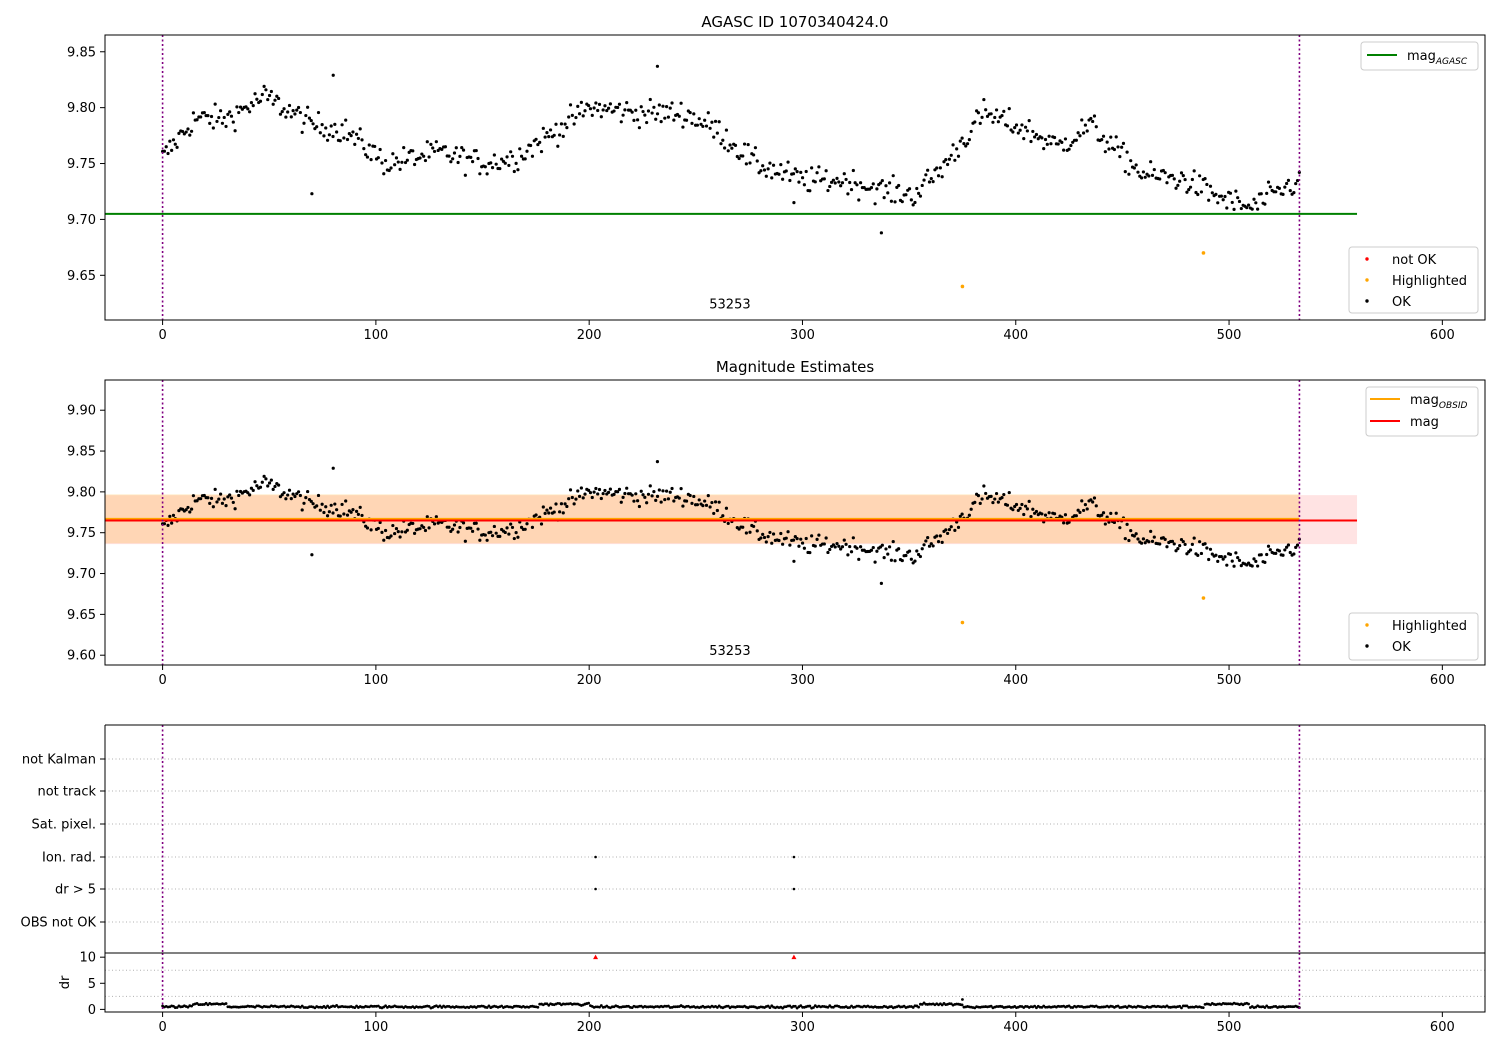 The height and width of the screenshot is (1050, 1500). Describe the element at coordinates (1442, 1027) in the screenshot. I see `x-tick-label: 600` at that location.